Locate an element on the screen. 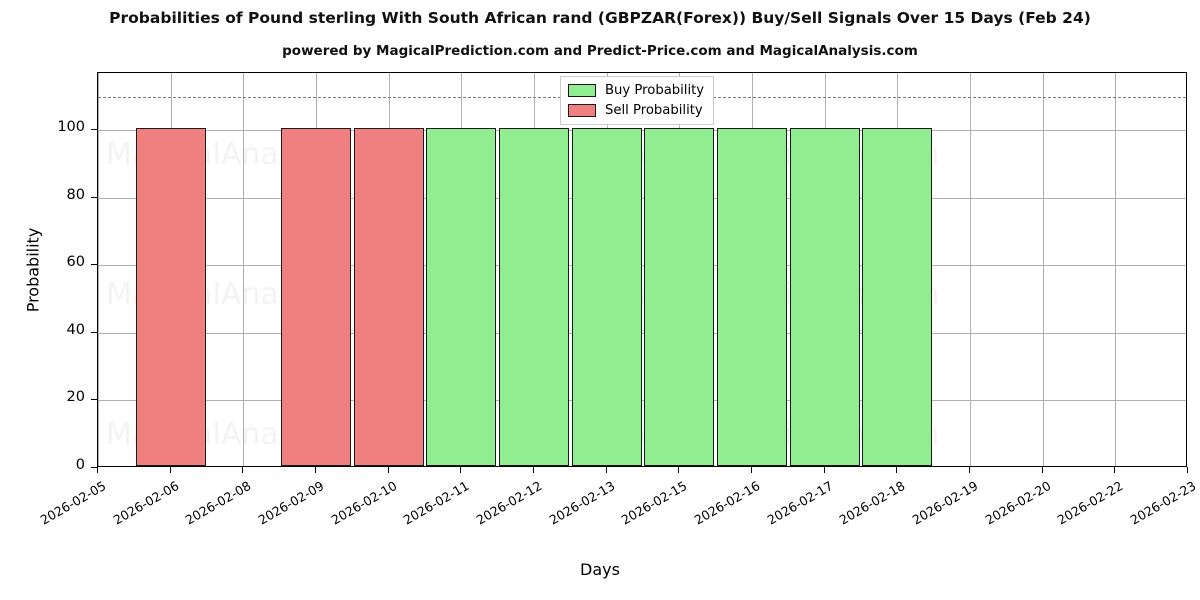 Image resolution: width=1200 pixels, height=600 pixels. y-axis-tick-label: 100 is located at coordinates (71, 127).